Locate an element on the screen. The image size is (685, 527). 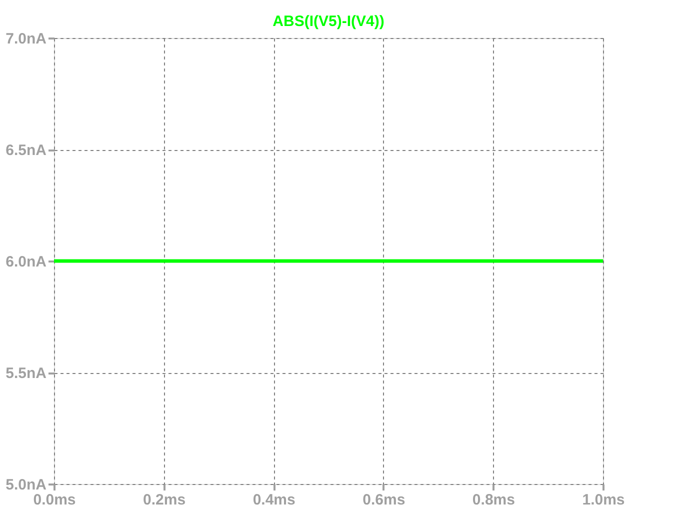
y-tick-label: 6.0nA is located at coordinates (26, 262).